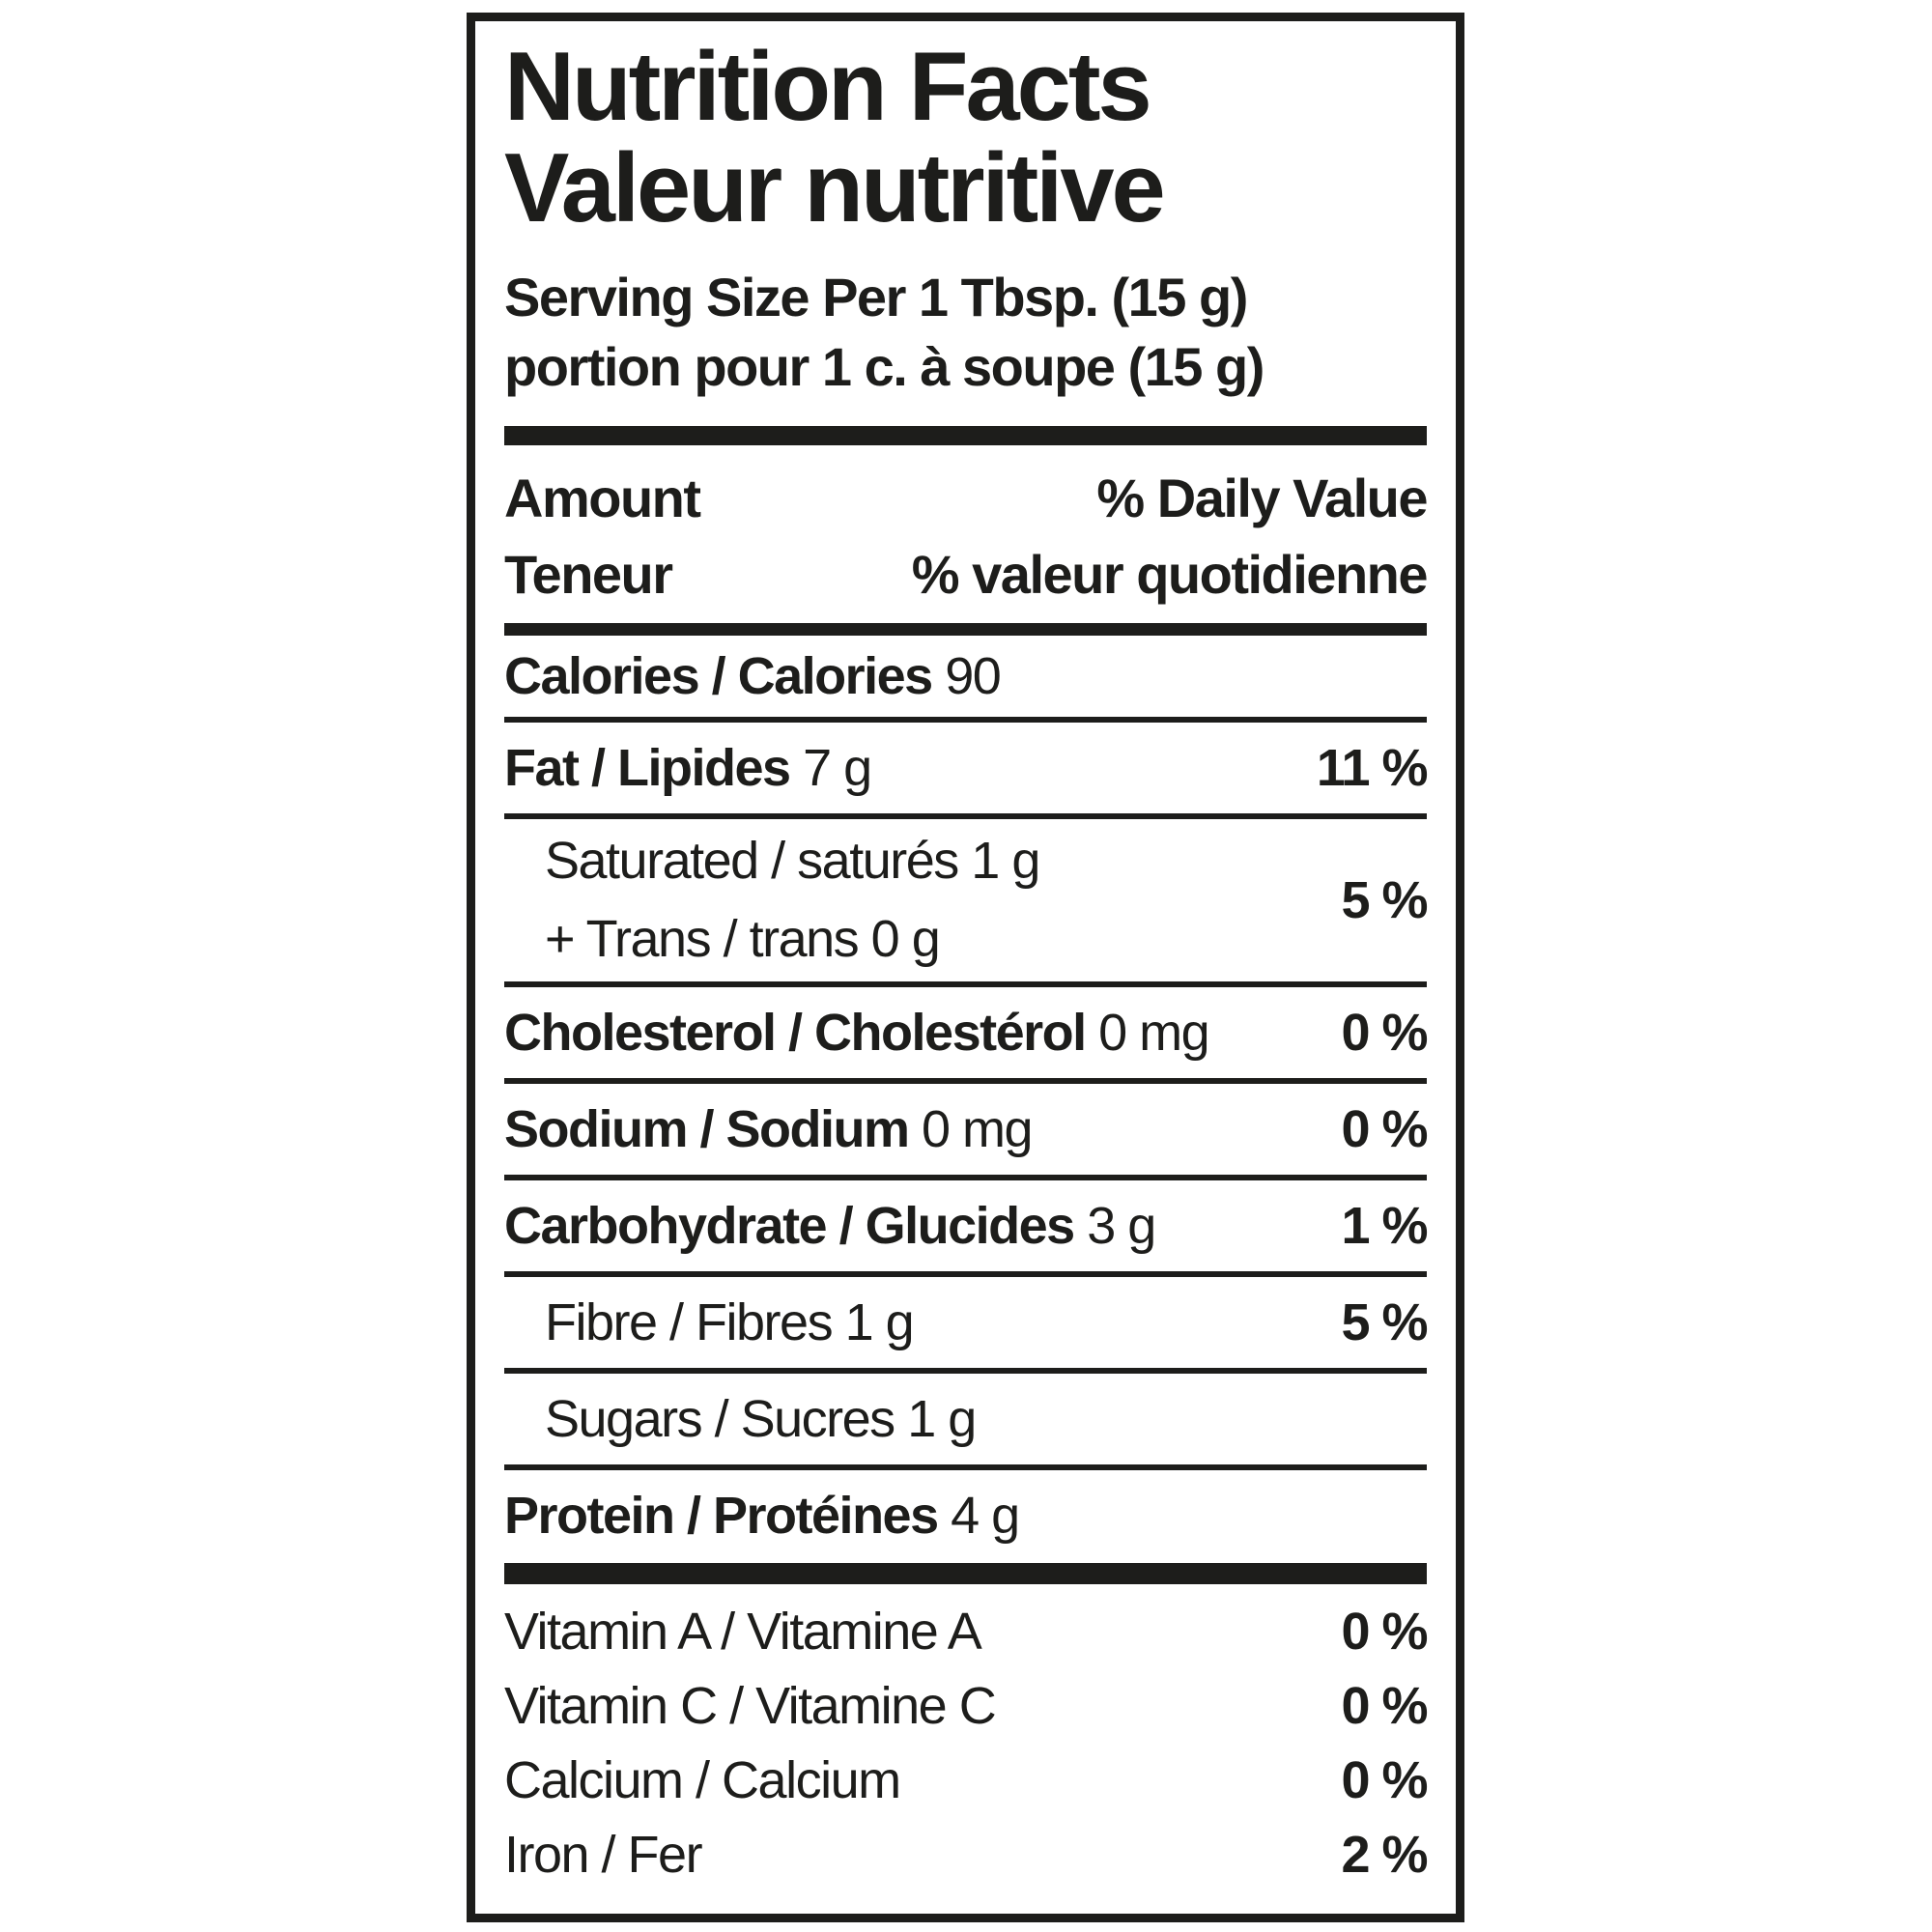  I want to click on amount-label-english: Amount, so click(602, 498).